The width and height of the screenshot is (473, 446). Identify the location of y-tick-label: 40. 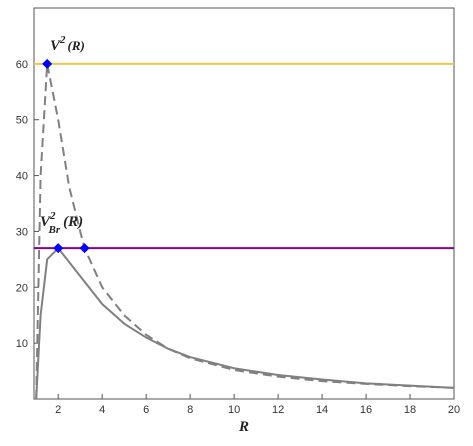
(22, 177).